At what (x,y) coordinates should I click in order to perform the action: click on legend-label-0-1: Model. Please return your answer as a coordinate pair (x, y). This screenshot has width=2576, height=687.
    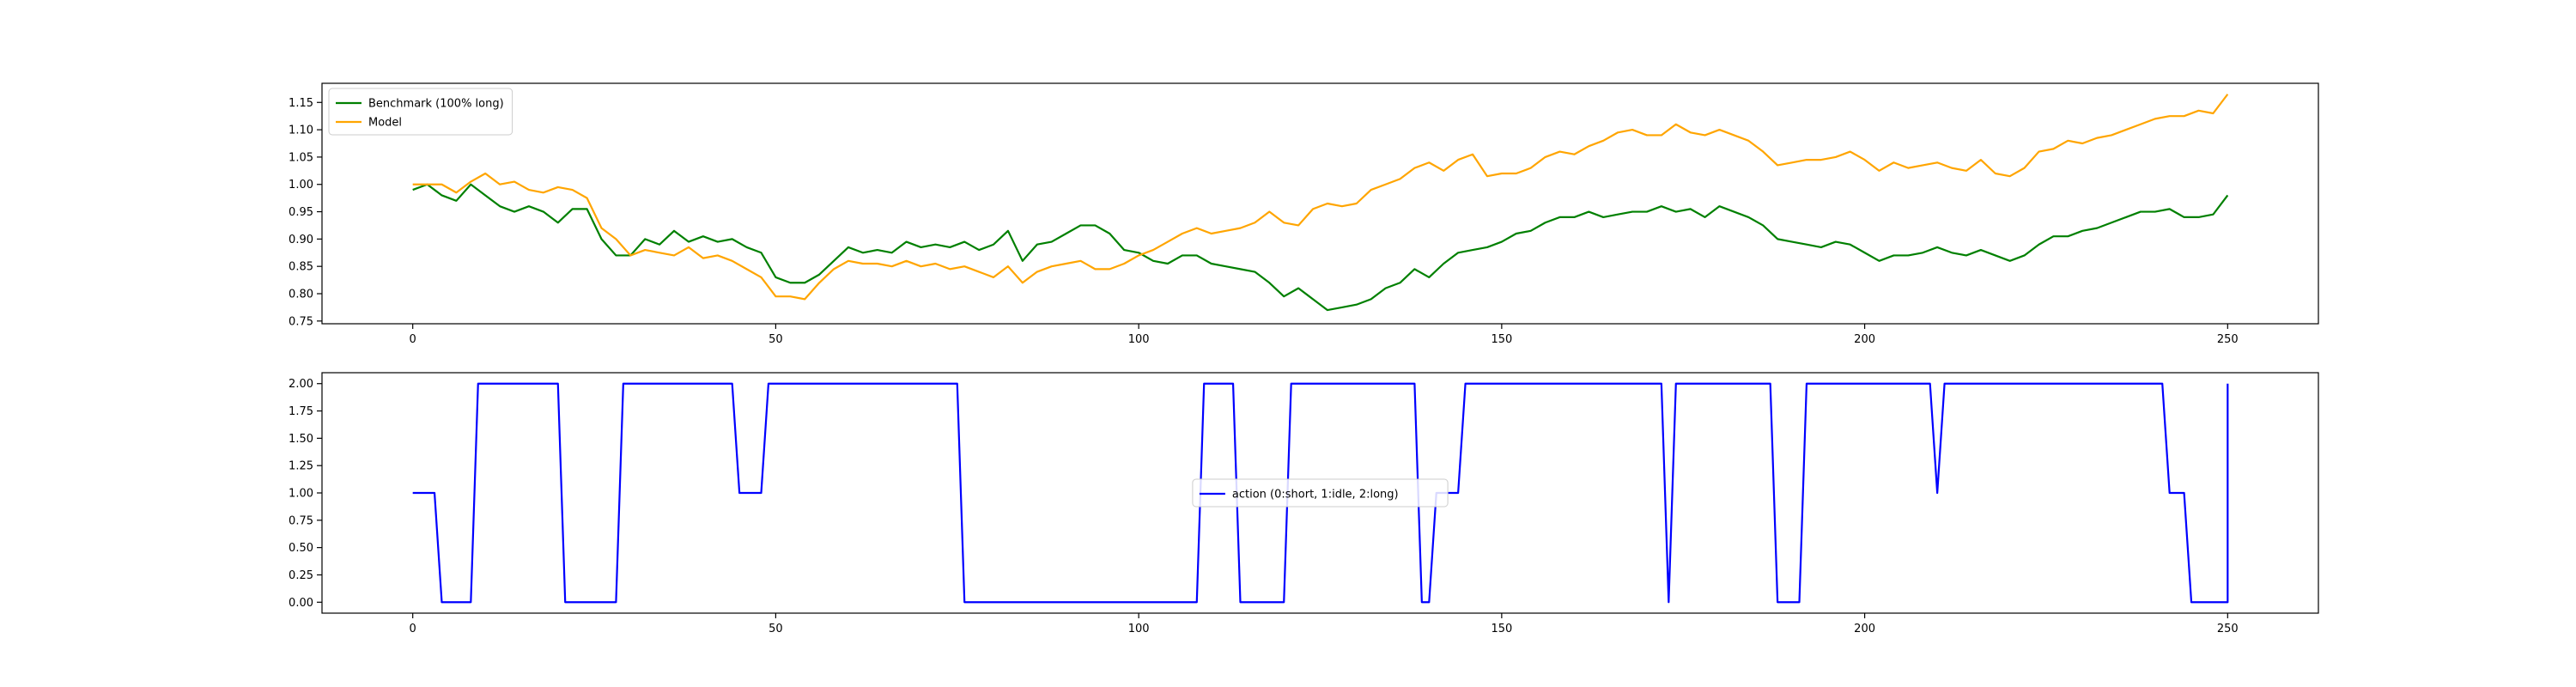
    Looking at the image, I should click on (385, 123).